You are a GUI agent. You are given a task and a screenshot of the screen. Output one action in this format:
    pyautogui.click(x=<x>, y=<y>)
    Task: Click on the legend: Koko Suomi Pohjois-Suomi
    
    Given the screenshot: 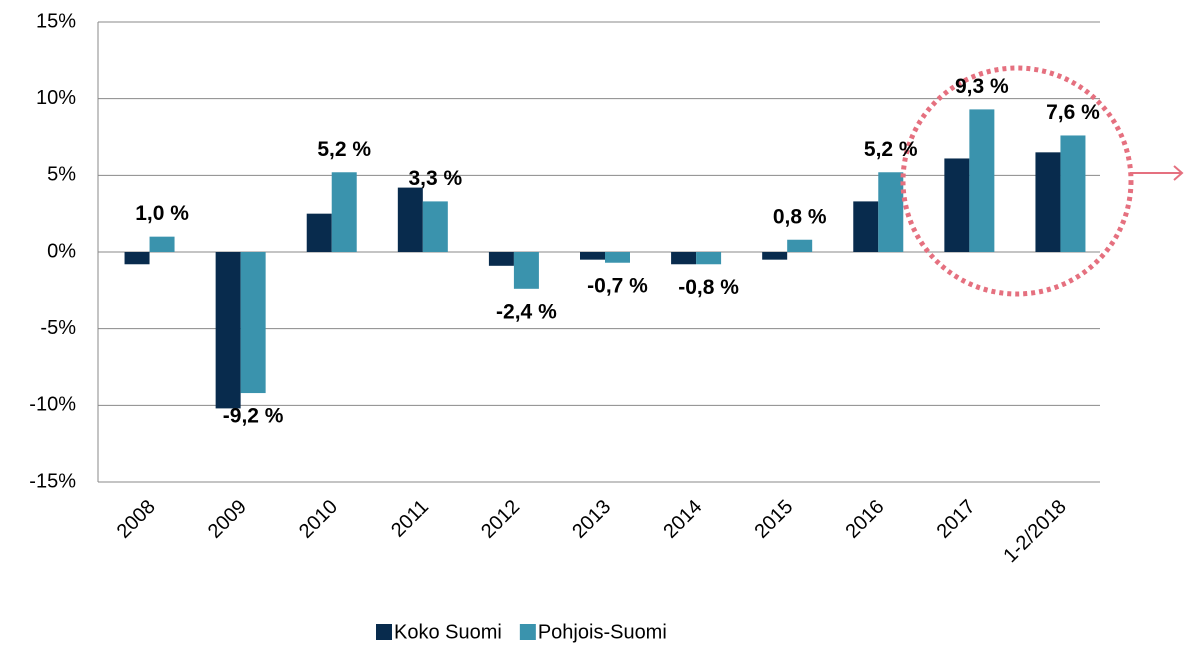 What is the action you would take?
    pyautogui.click(x=521, y=632)
    